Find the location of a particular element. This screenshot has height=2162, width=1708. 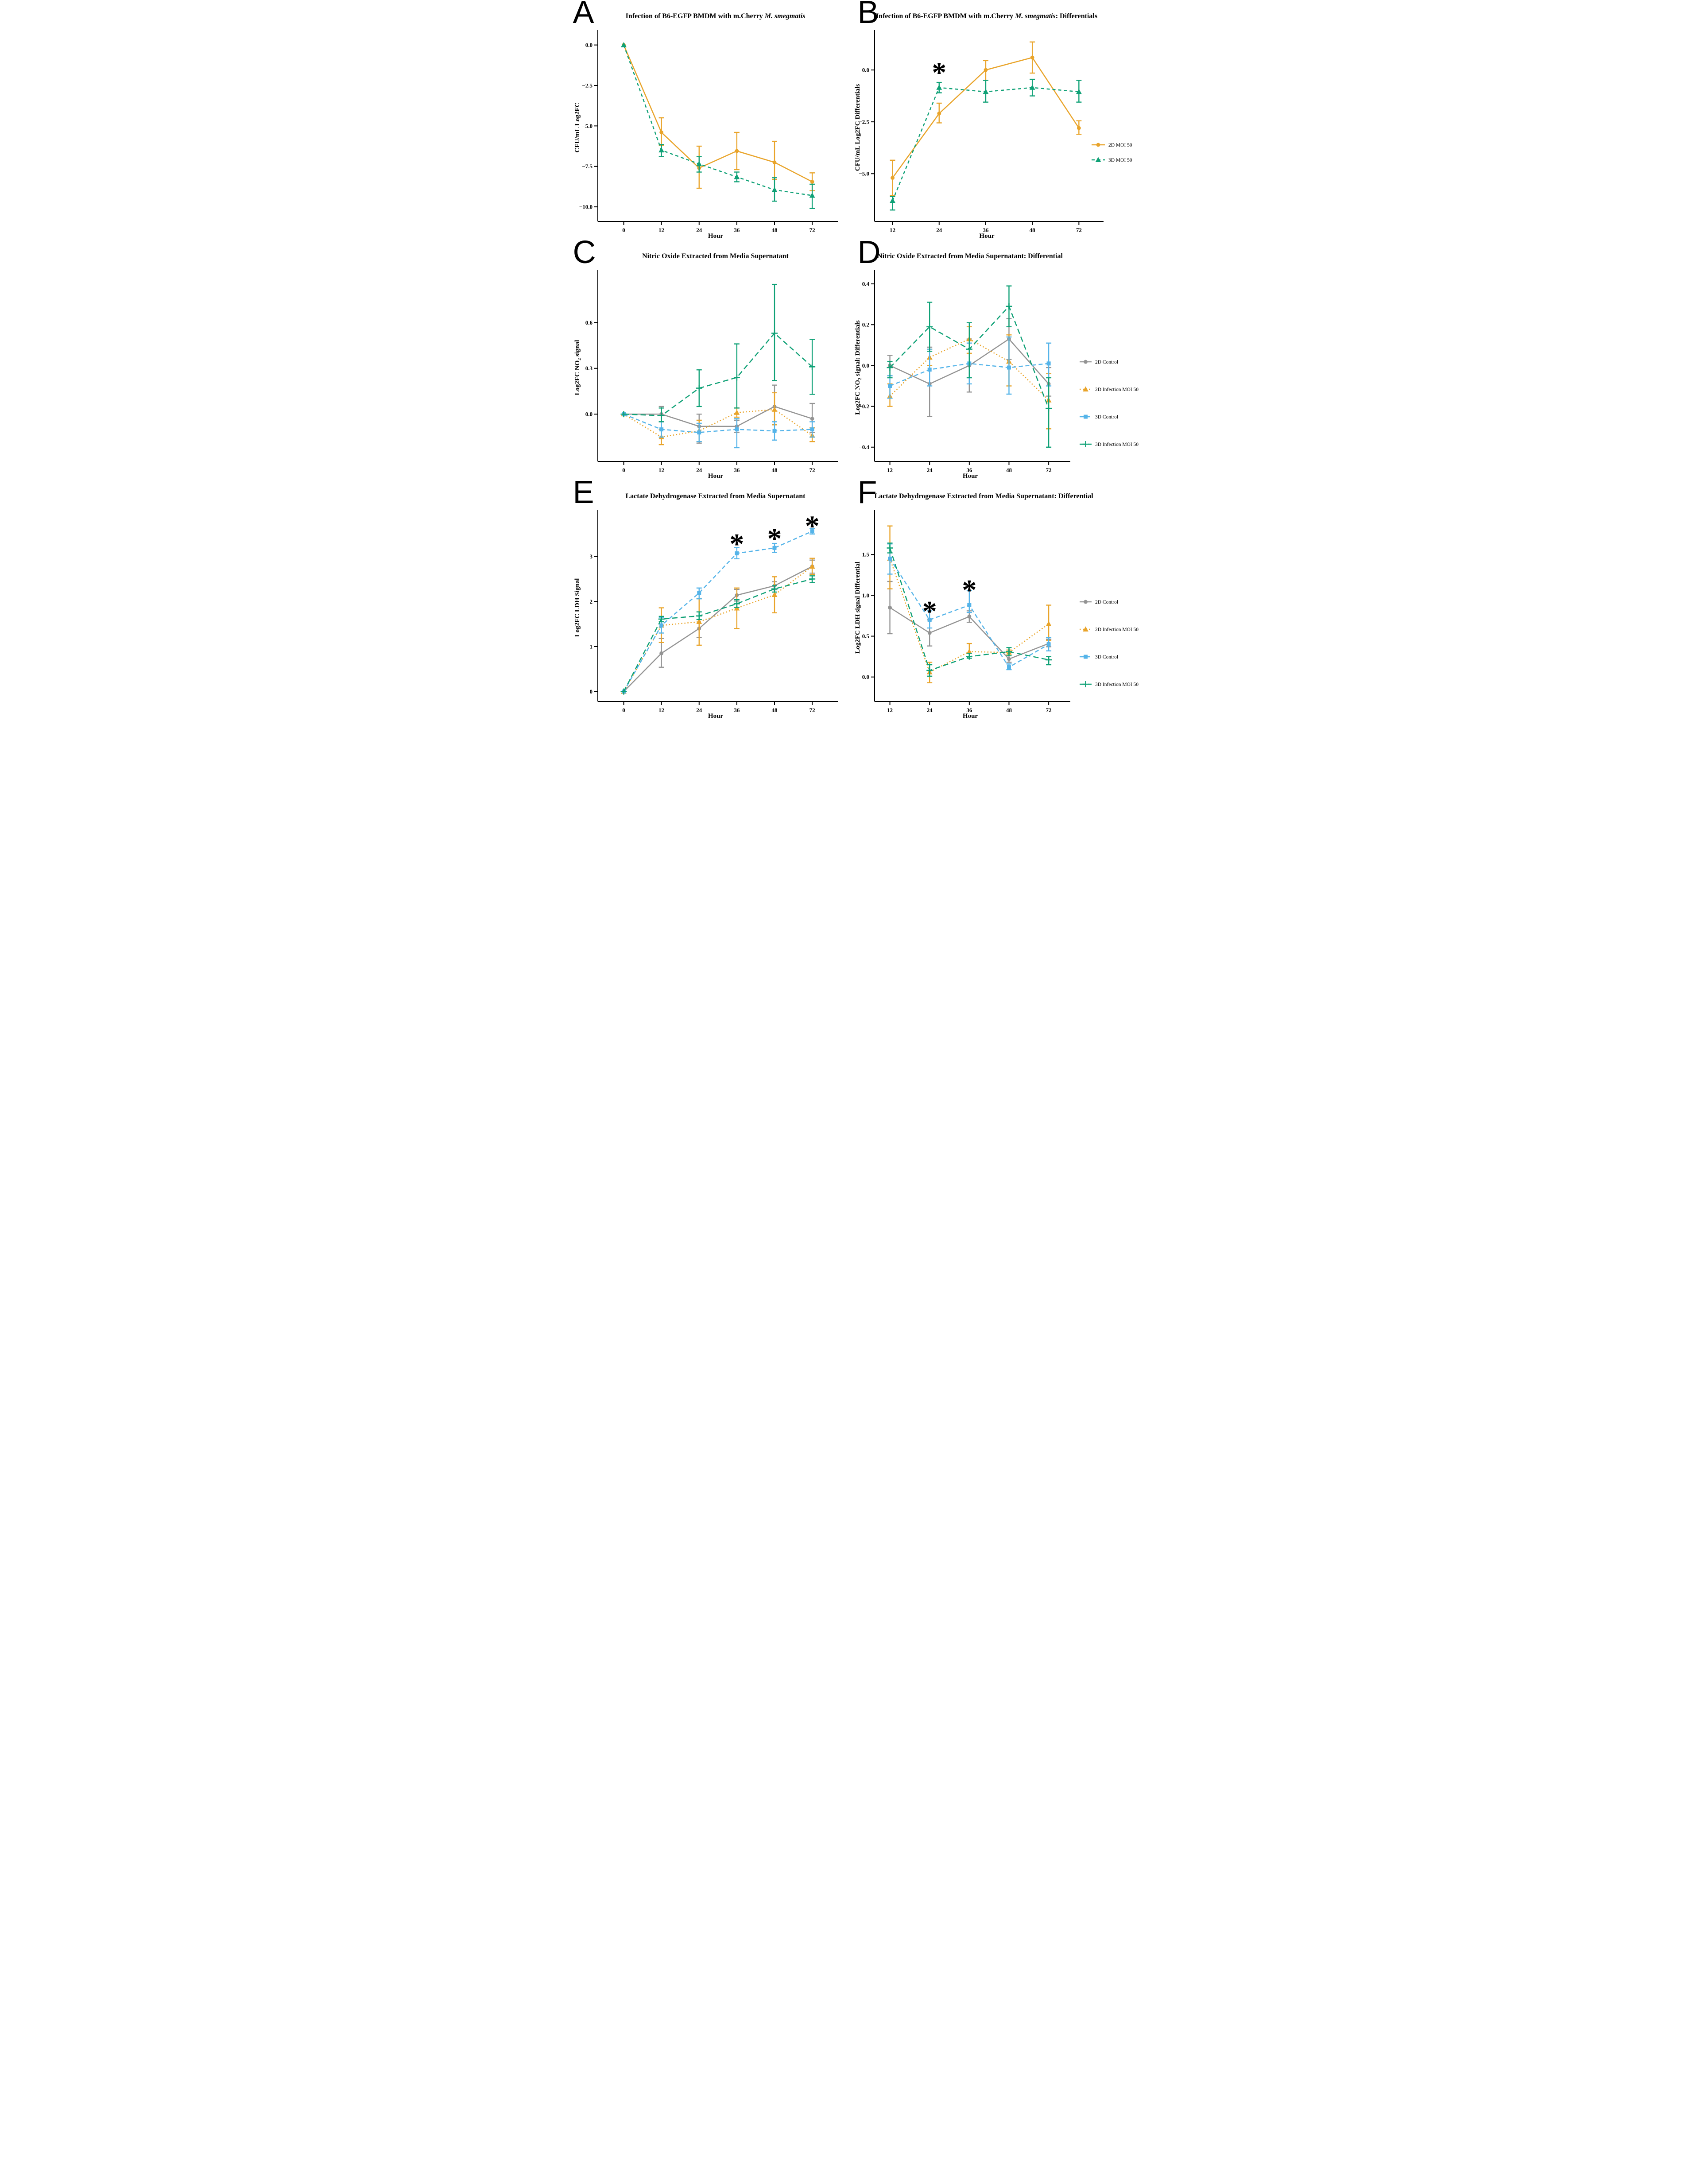

legend-item-2d-moi-50: 2D MOI 50 is located at coordinates (1111, 145).